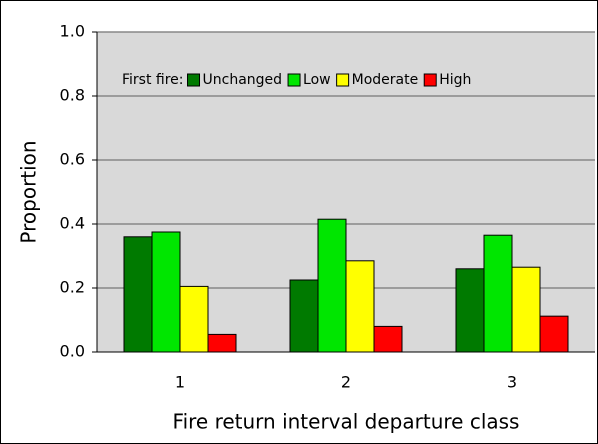 This screenshot has width=598, height=444. I want to click on legend-label: High, so click(455, 80).